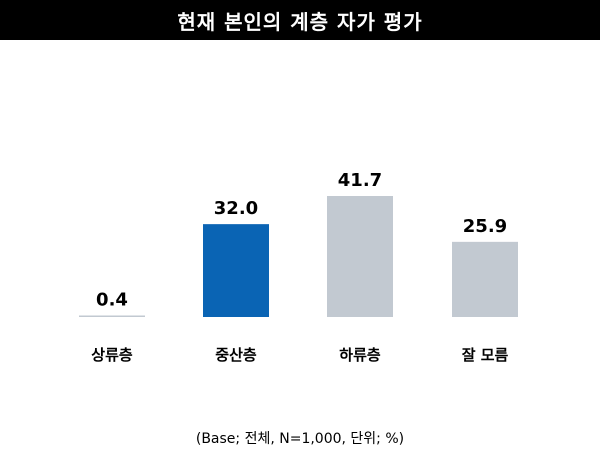 This screenshot has height=458, width=600. I want to click on category-label-2: 중산층, so click(236, 355).